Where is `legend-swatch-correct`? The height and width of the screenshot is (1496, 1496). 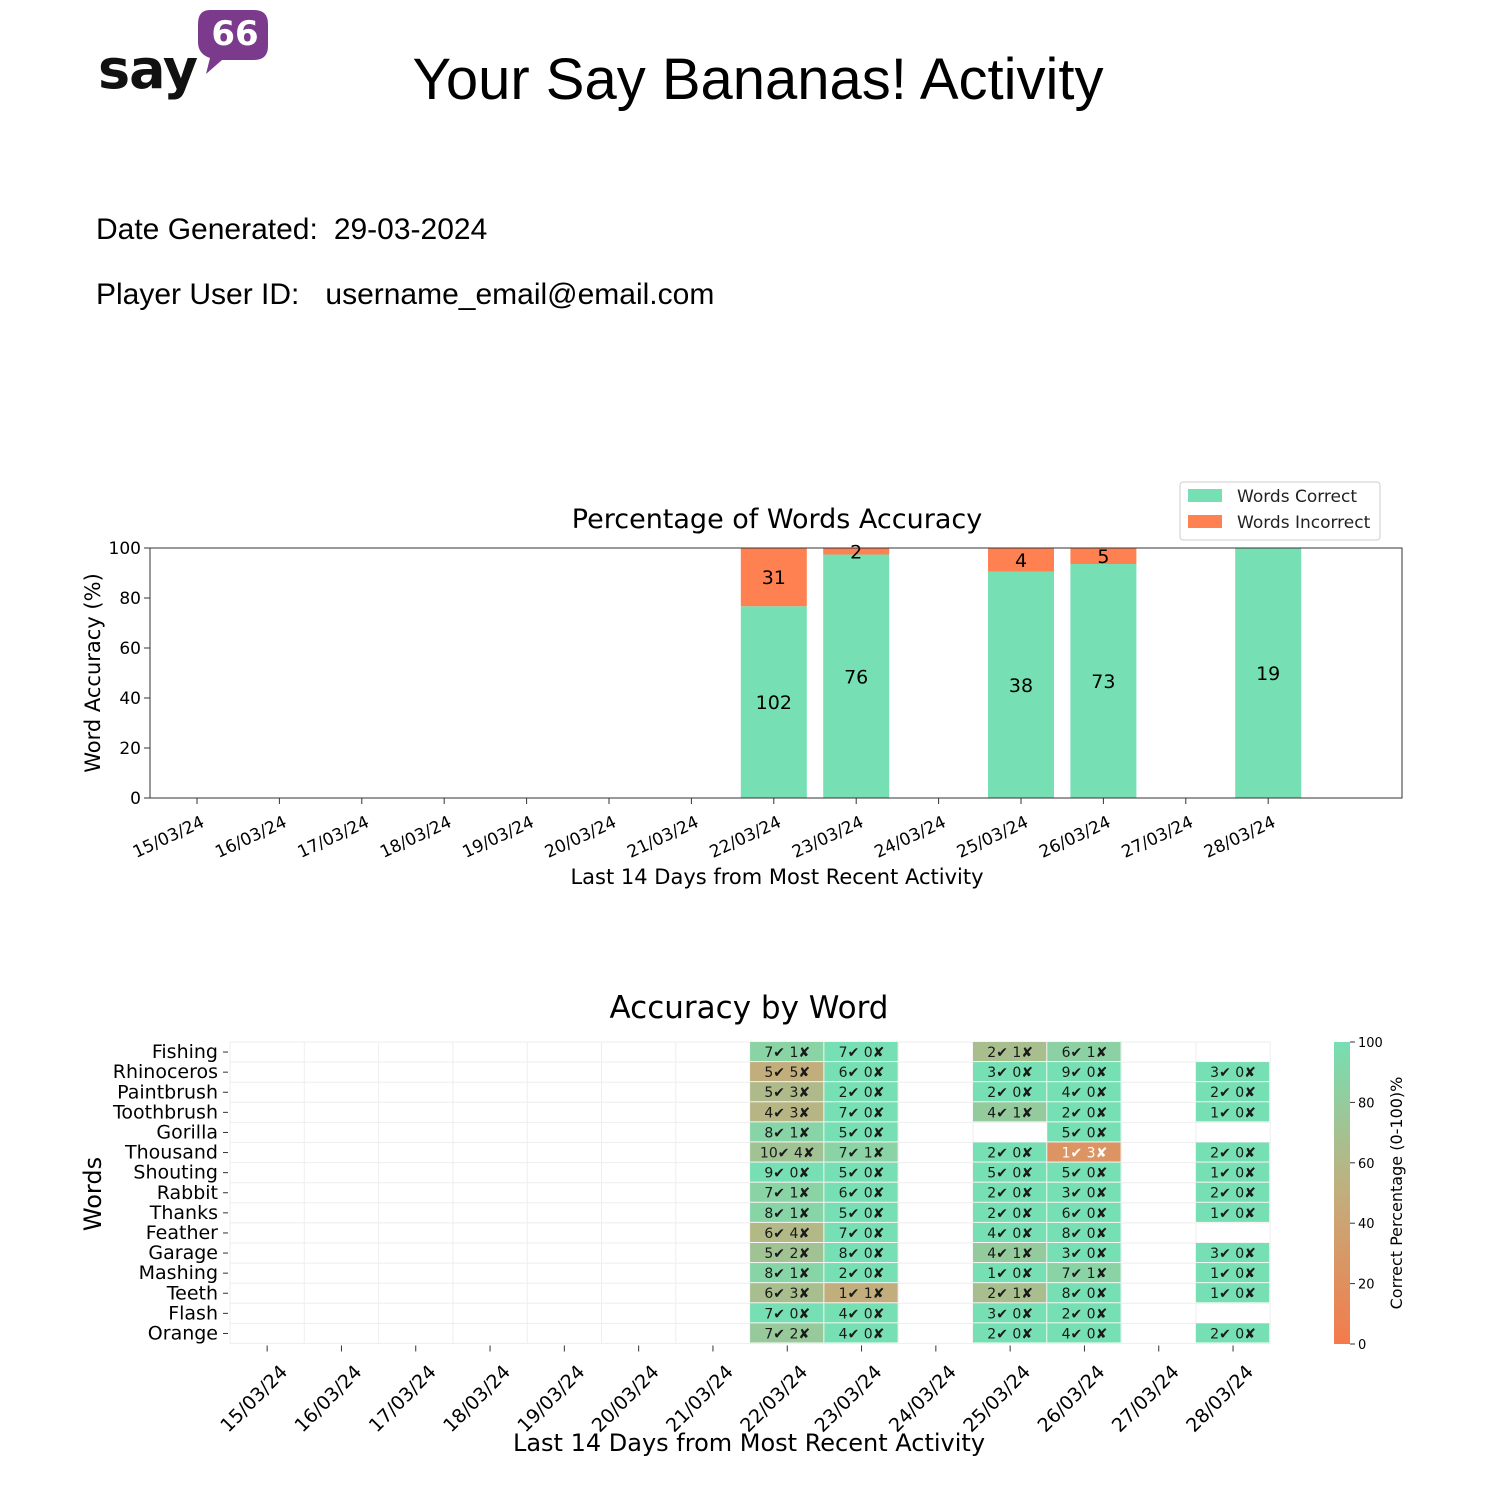 legend-swatch-correct is located at coordinates (1205, 495).